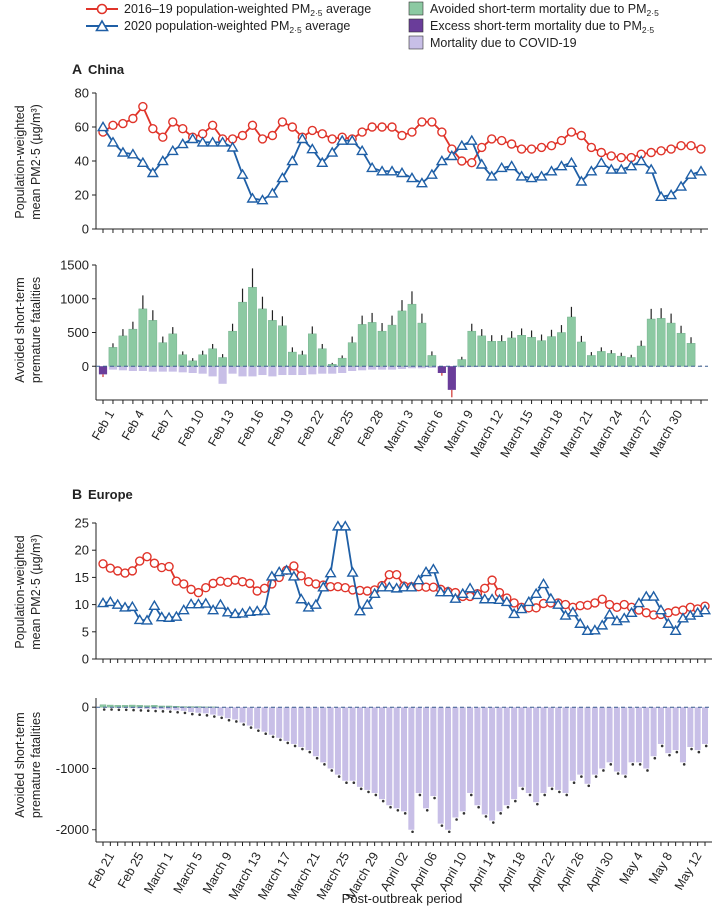 This screenshot has width=717, height=913. Describe the element at coordinates (416, 42) in the screenshot. I see `legend-covid-swatch` at that location.